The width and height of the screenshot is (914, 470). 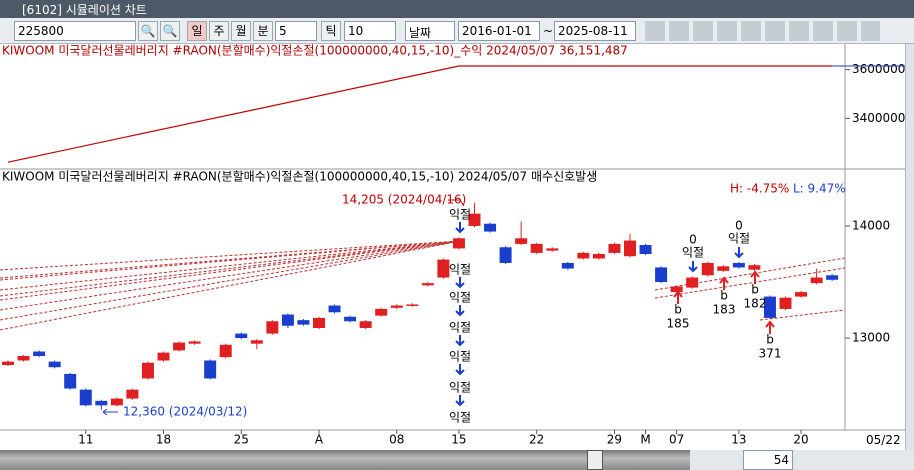 I want to click on scrollbar, so click(x=345, y=460).